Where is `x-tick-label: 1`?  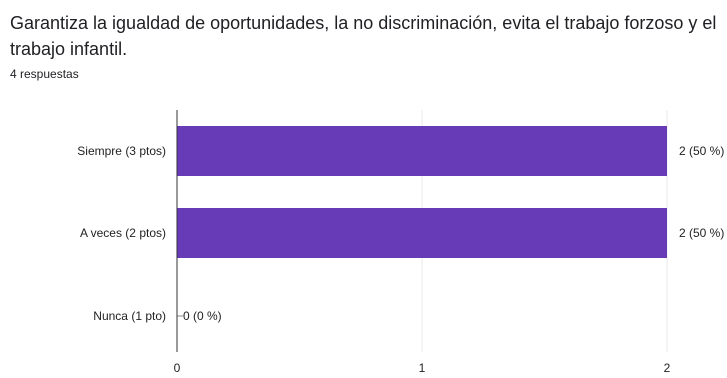
x-tick-label: 1 is located at coordinates (422, 368).